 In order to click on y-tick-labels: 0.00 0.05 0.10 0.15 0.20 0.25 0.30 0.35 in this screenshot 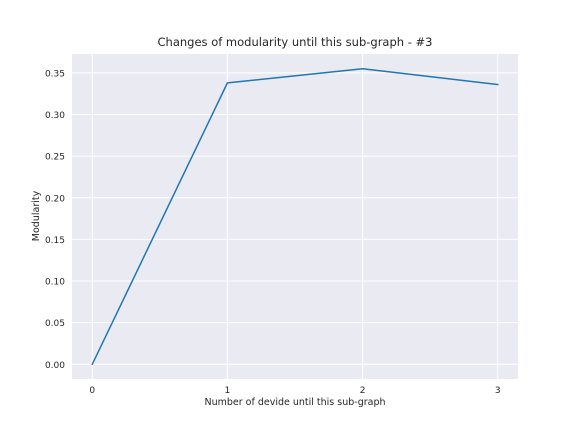, I will do `click(55, 219)`.